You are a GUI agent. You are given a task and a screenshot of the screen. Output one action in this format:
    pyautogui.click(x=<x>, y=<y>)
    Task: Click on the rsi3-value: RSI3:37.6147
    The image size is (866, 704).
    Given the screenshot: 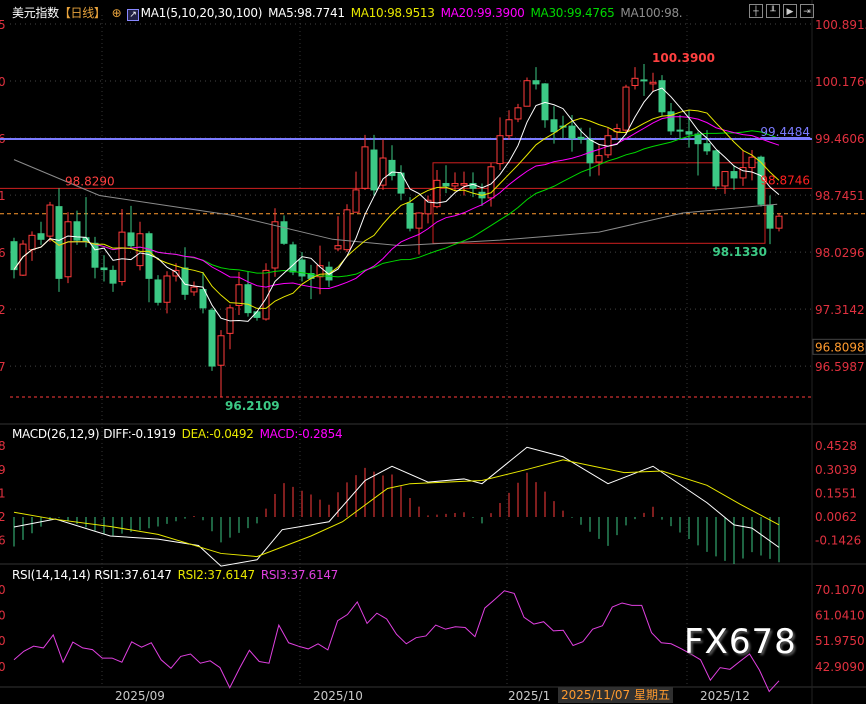 What is the action you would take?
    pyautogui.click(x=299, y=575)
    